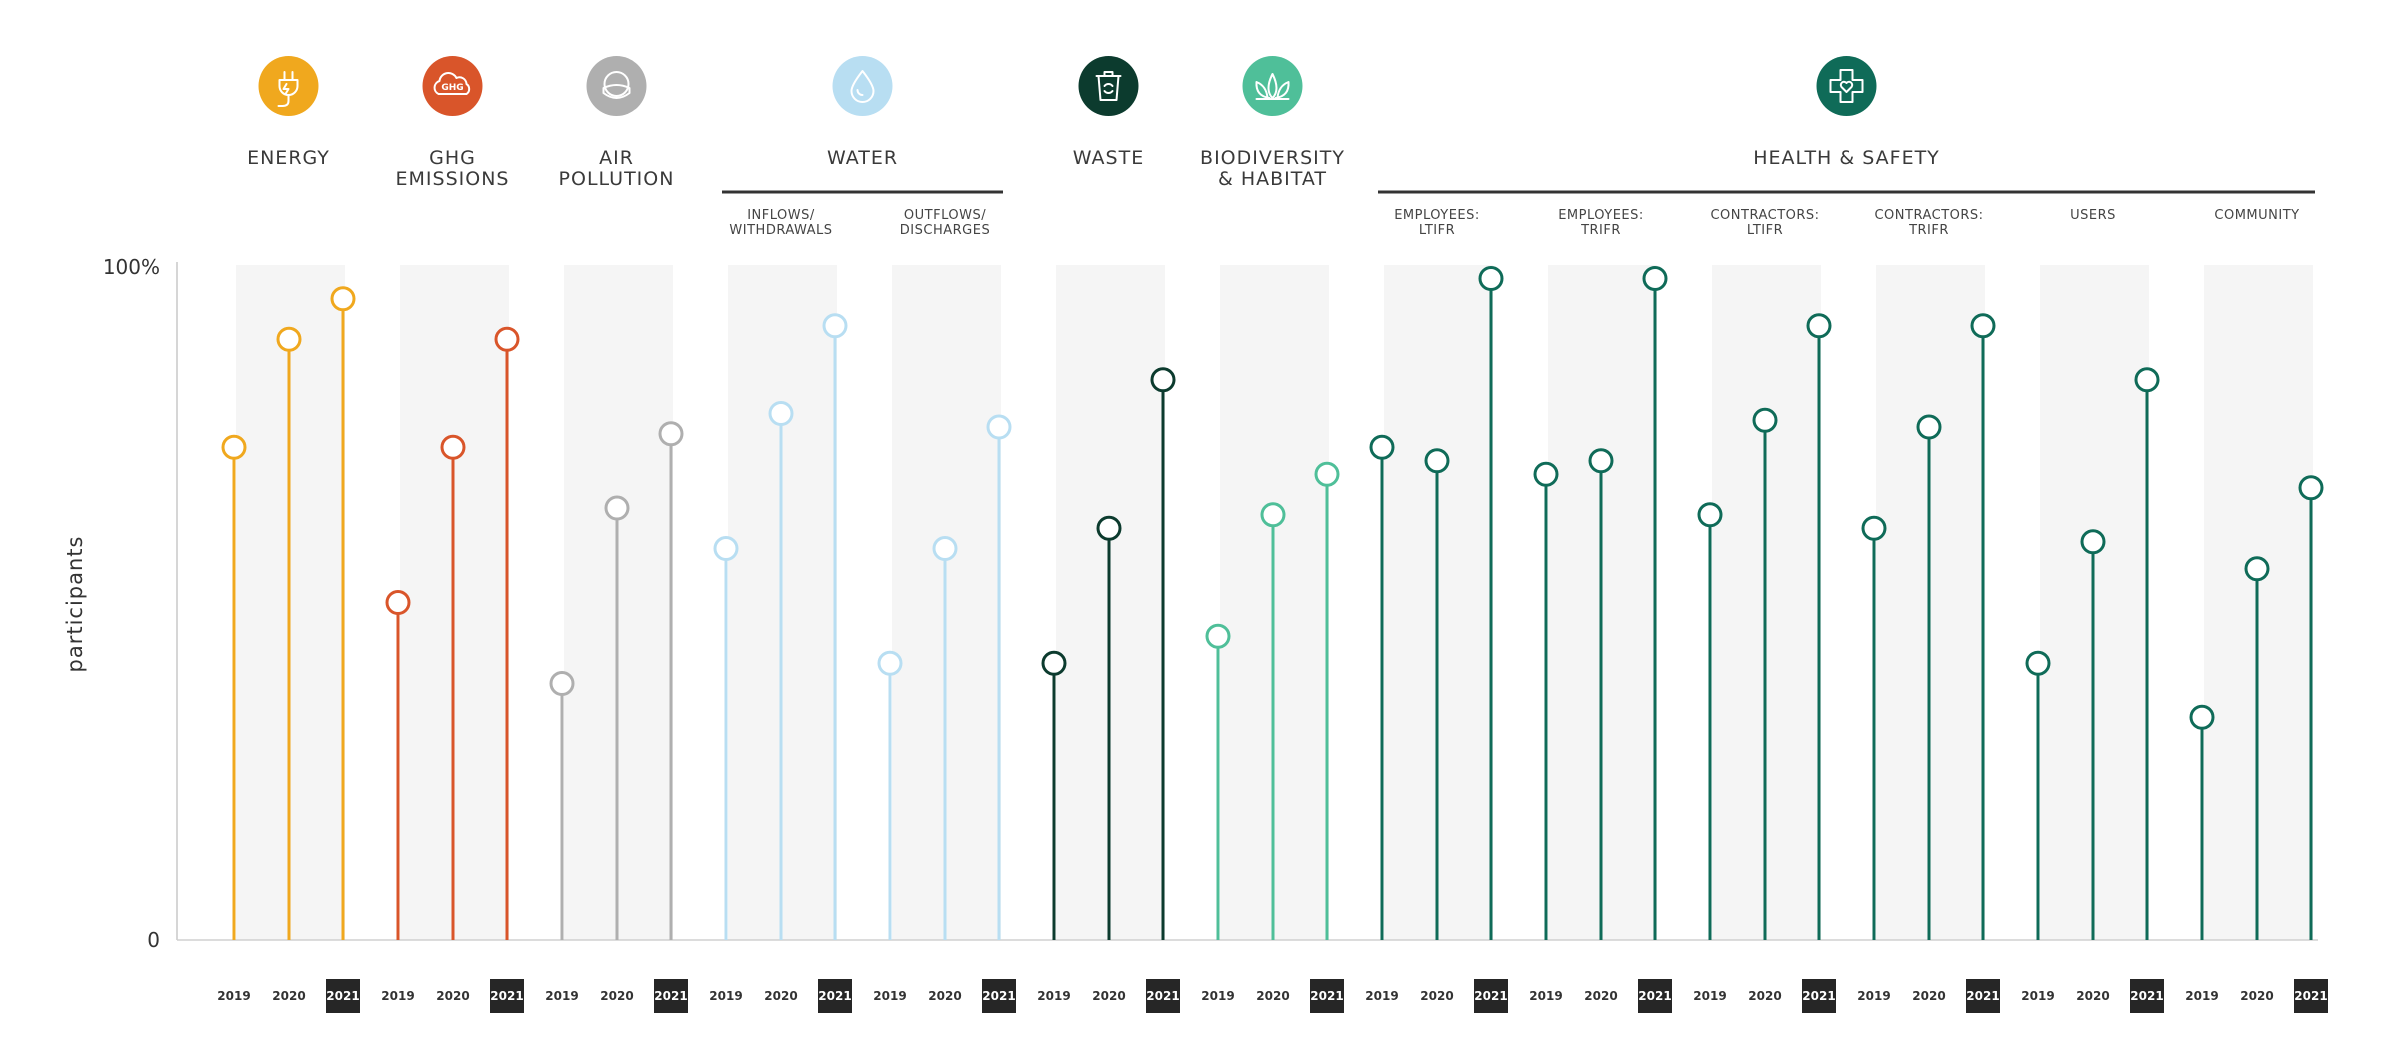 This screenshot has height=1046, width=2400. I want to click on category-label: HEALTH & SAFETY, so click(1846, 158).